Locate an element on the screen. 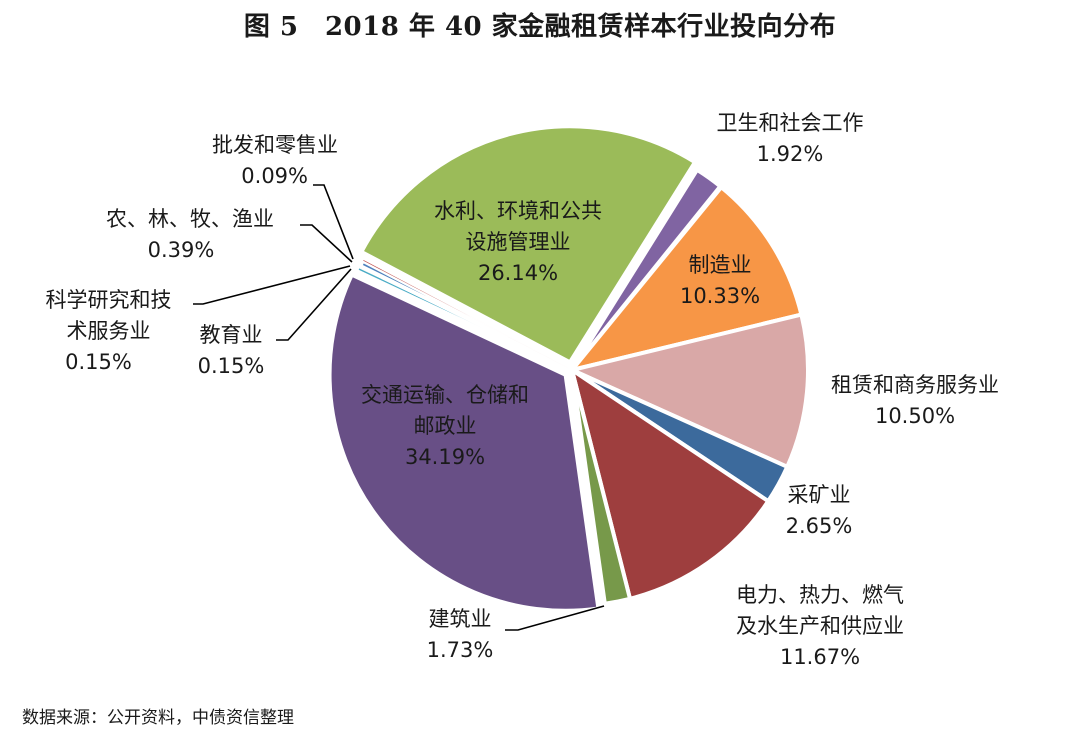 Image resolution: width=1080 pixels, height=734 pixels. label-mining: 采矿业 2.65% is located at coordinates (819, 510).